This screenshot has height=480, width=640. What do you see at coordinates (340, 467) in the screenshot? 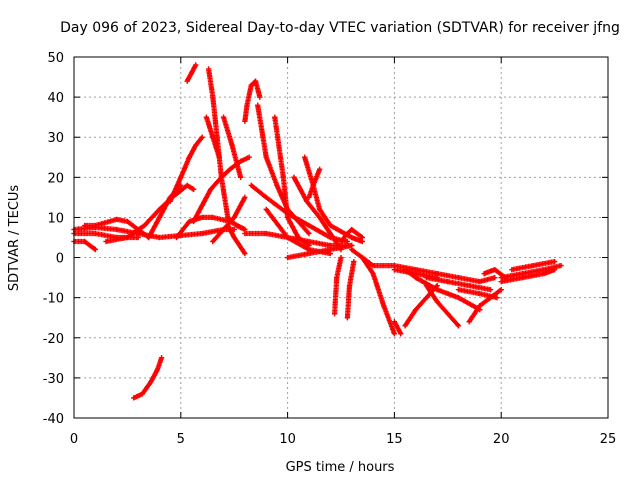
I see `x-axis-label: GPS time / hours` at bounding box center [340, 467].